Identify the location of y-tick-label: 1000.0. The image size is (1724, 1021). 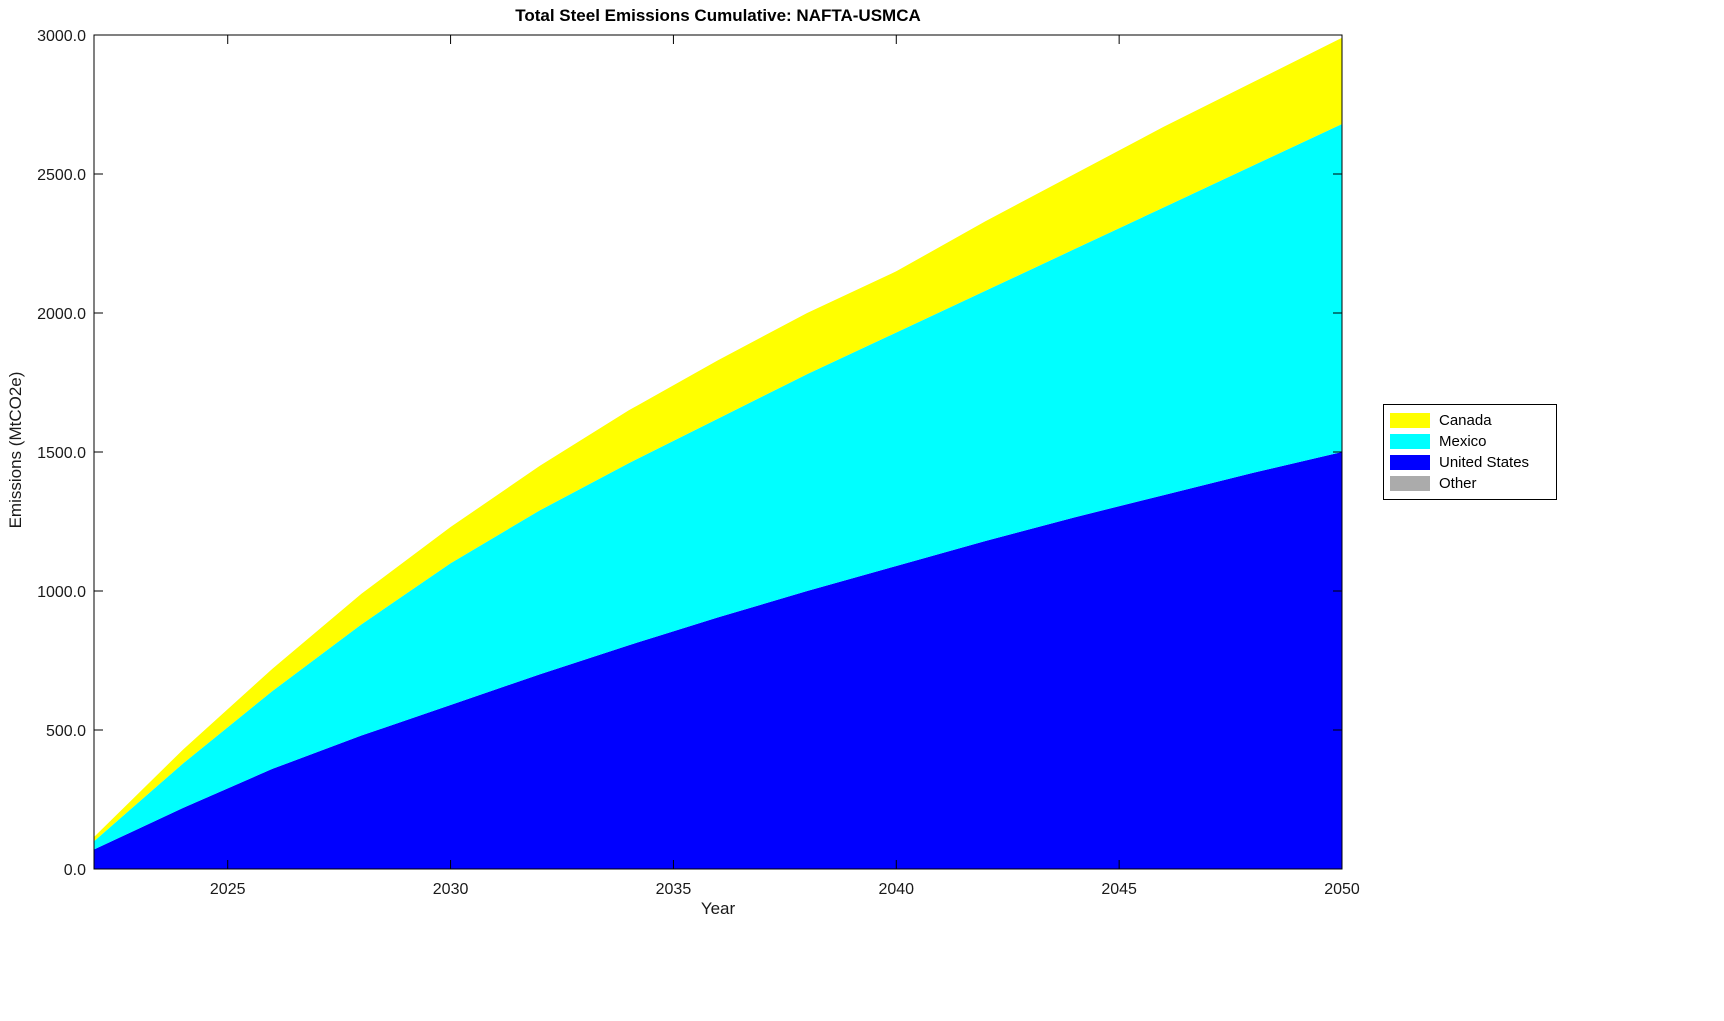
(61, 592).